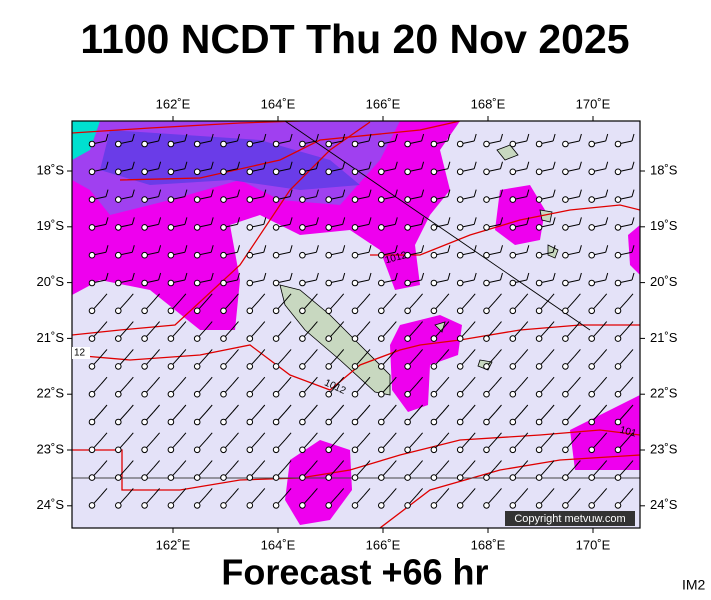 This screenshot has height=600, width=711. Describe the element at coordinates (51, 393) in the screenshot. I see `lat-label: 22˚S` at that location.